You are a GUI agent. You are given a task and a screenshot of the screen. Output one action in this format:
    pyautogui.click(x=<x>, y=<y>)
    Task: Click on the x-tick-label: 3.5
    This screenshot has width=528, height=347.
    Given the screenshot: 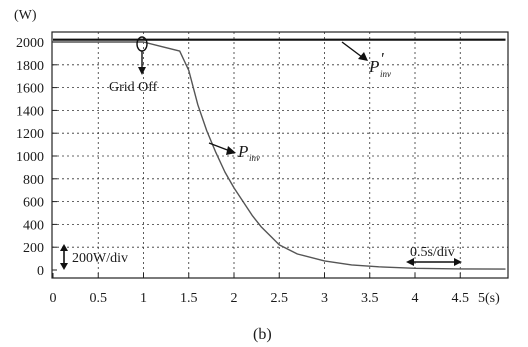 What is the action you would take?
    pyautogui.click(x=370, y=298)
    